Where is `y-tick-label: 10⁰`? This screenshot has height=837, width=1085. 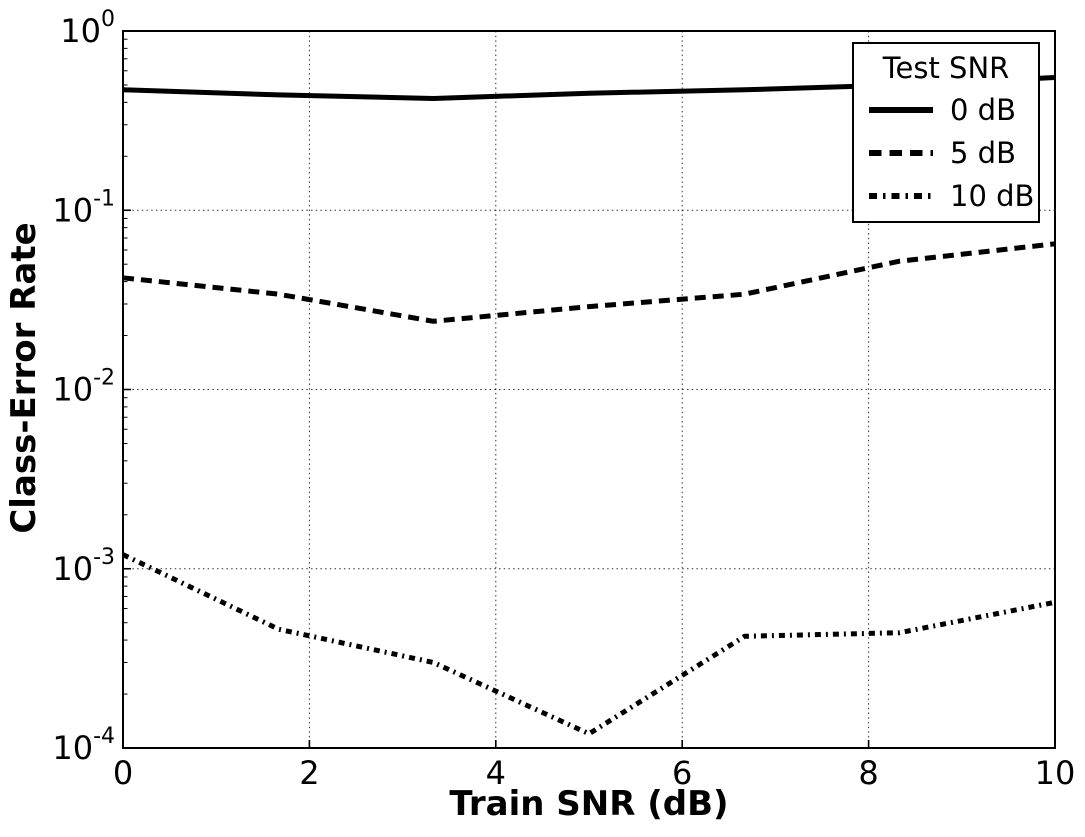 y-tick-label: 10⁰ is located at coordinates (87, 28).